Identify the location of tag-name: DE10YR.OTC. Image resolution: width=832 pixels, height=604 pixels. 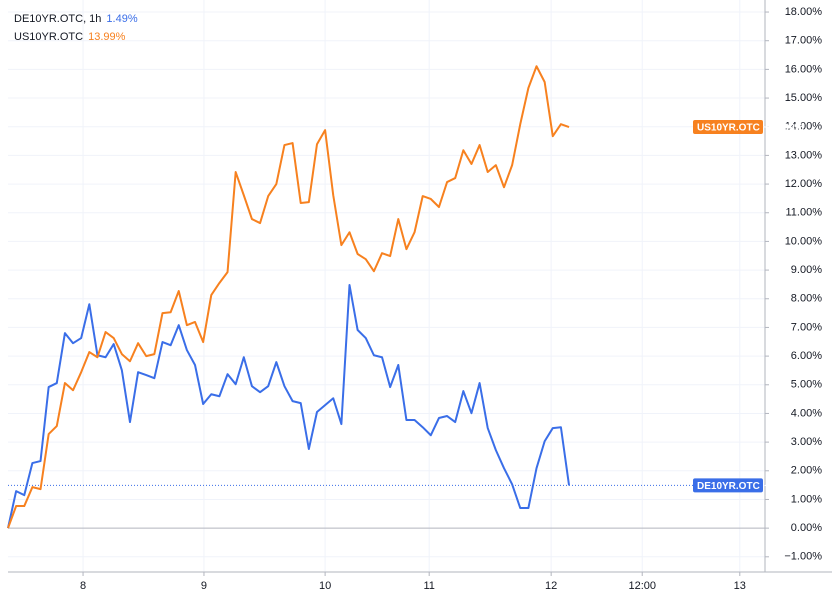
(728, 486).